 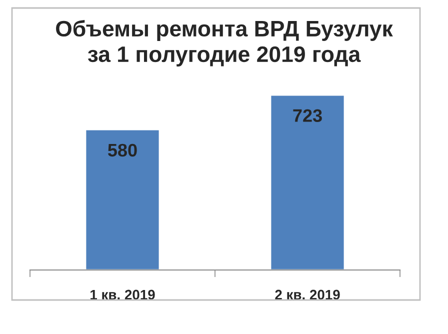 I want to click on chart-title: Объемы ремонта ВРД Бузулук за 1 полугодие 2019 года, so click(x=224, y=43).